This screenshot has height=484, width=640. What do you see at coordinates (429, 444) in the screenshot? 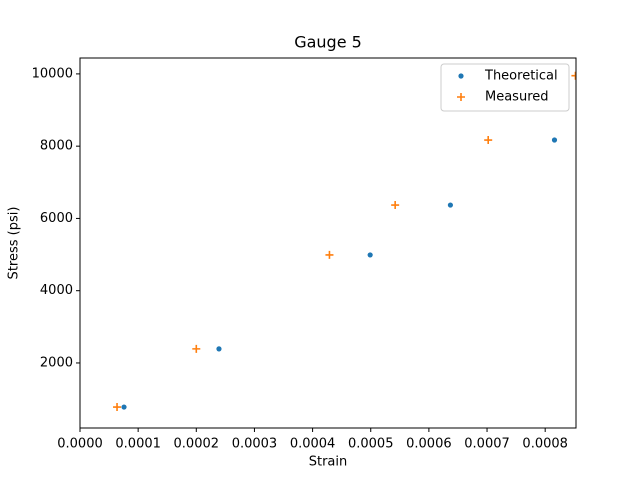
I see `x-tick-label: 0.0006` at bounding box center [429, 444].